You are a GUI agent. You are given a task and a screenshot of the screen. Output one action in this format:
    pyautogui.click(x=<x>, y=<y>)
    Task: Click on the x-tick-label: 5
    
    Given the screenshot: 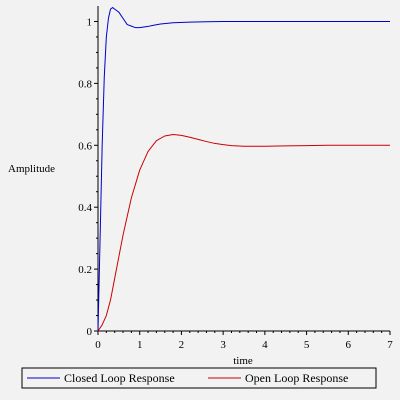 What is the action you would take?
    pyautogui.click(x=307, y=345)
    